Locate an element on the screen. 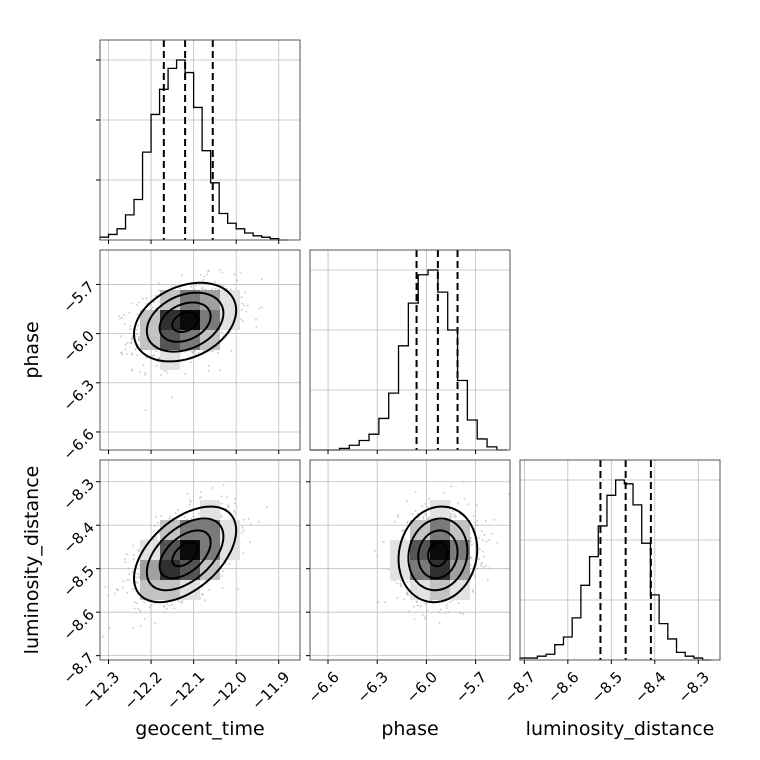  x-tick-label: −8.4 is located at coordinates (650, 687).